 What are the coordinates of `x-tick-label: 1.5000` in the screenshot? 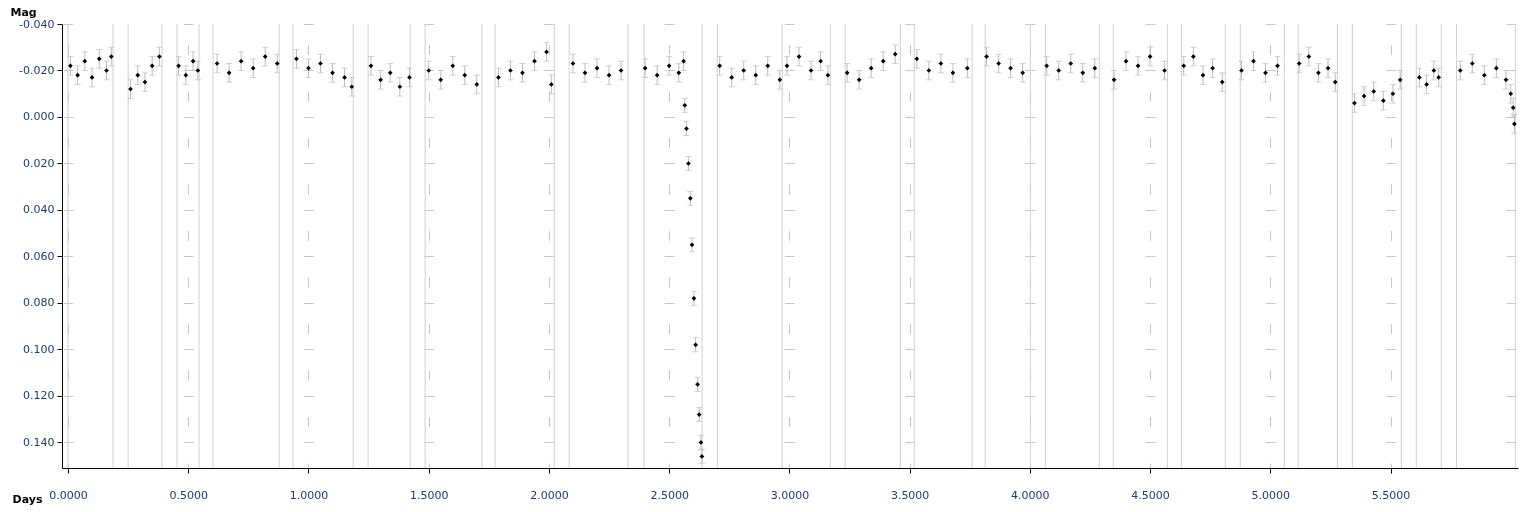 It's located at (429, 495).